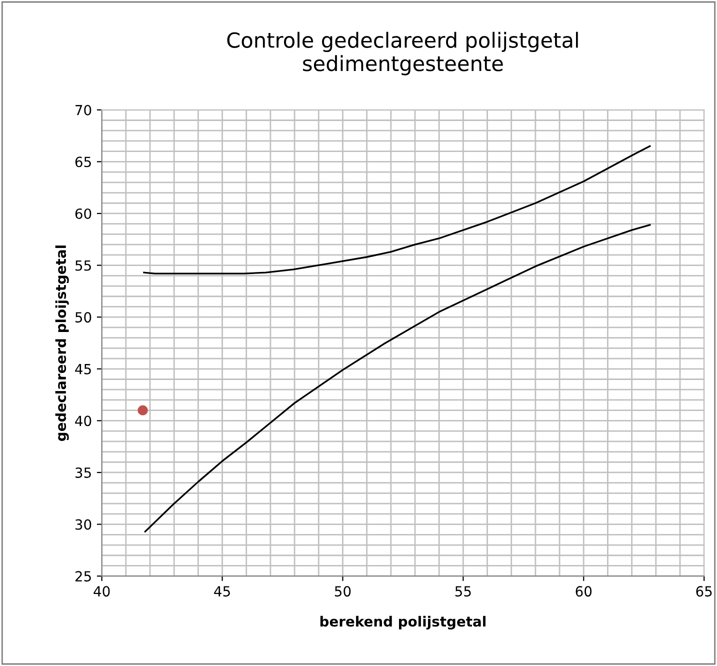 The height and width of the screenshot is (666, 717). I want to click on line-series, so click(397, 209).